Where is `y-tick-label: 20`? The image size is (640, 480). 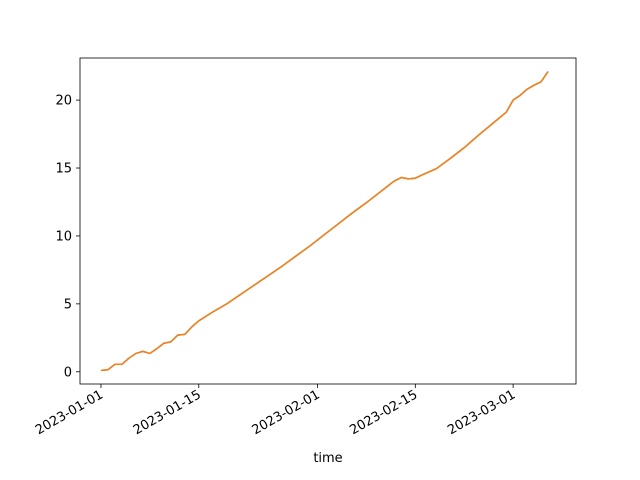 y-tick-label: 20 is located at coordinates (63, 101).